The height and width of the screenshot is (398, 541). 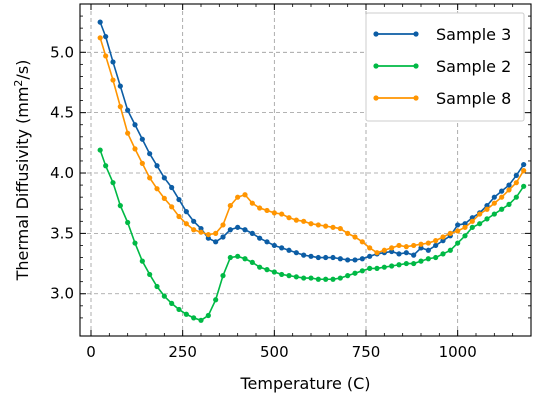 I want to click on legend-label: Sample 2, so click(x=473, y=66).